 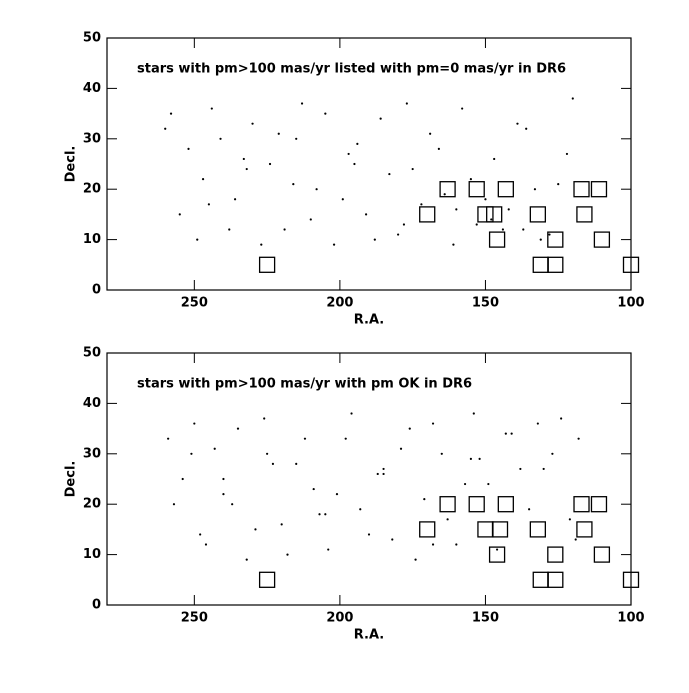 I want to click on y-tick-label: 20, so click(x=92, y=504).